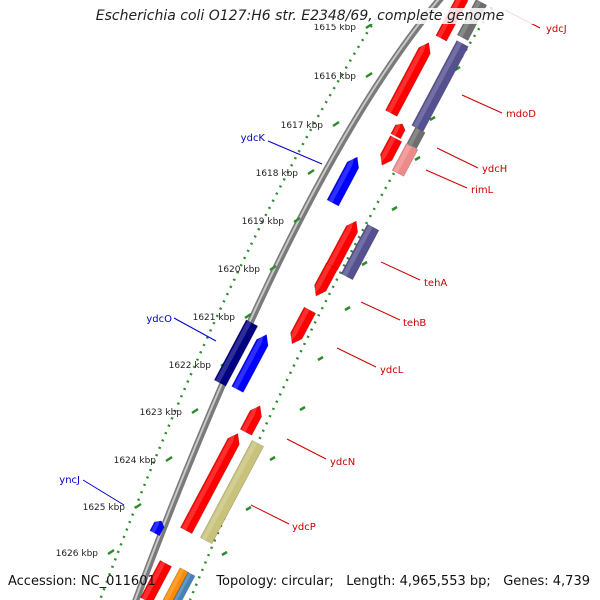 Image resolution: width=600 pixels, height=600 pixels. I want to click on tick-label: 1623 kbp, so click(161, 413).